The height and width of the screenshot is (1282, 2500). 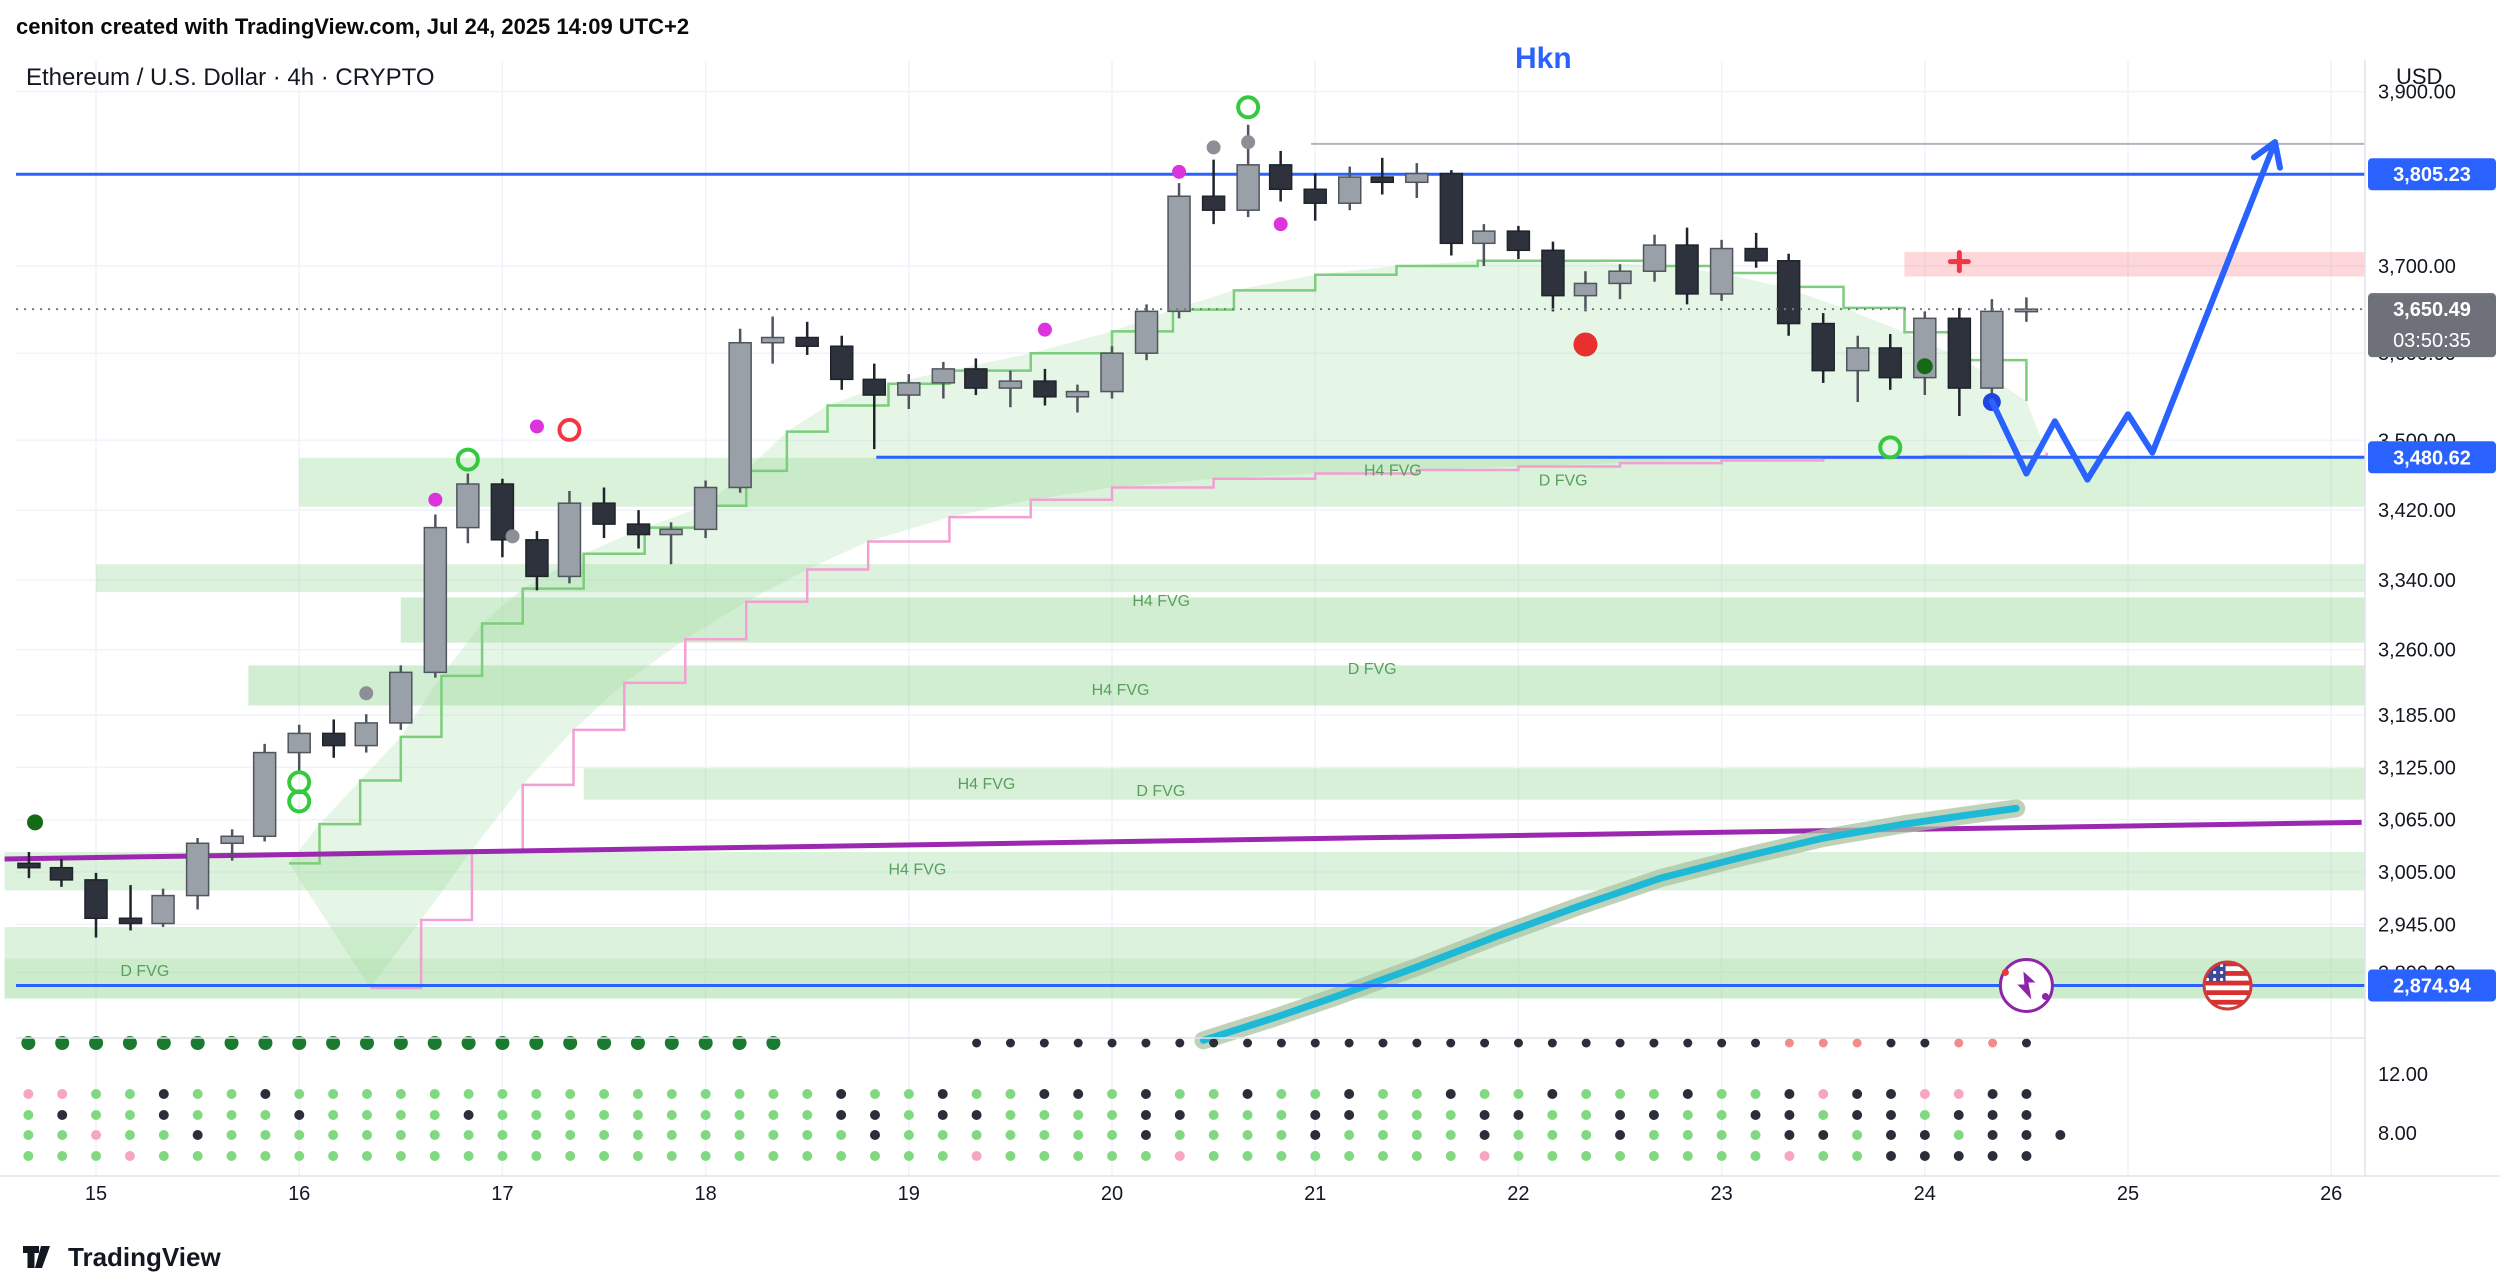 What do you see at coordinates (2432, 341) in the screenshot?
I see `svg-text: 03:50:35` at bounding box center [2432, 341].